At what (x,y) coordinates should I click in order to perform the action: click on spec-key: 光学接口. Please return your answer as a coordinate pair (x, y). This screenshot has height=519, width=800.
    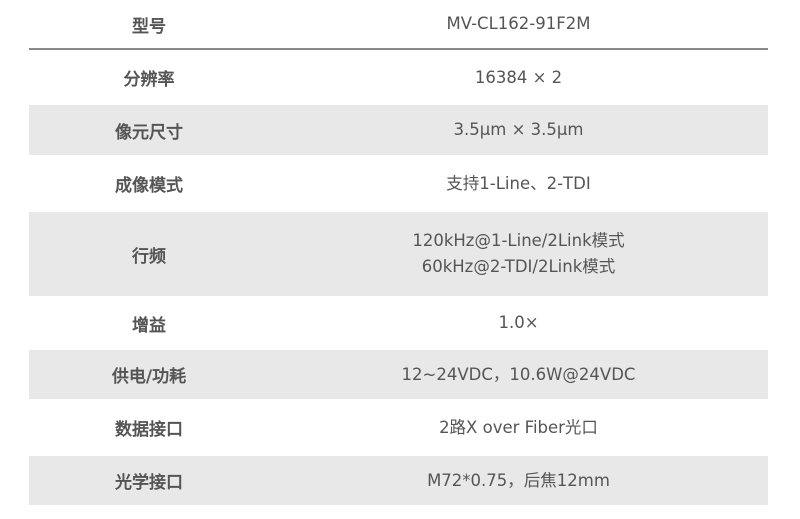
    Looking at the image, I should click on (149, 483).